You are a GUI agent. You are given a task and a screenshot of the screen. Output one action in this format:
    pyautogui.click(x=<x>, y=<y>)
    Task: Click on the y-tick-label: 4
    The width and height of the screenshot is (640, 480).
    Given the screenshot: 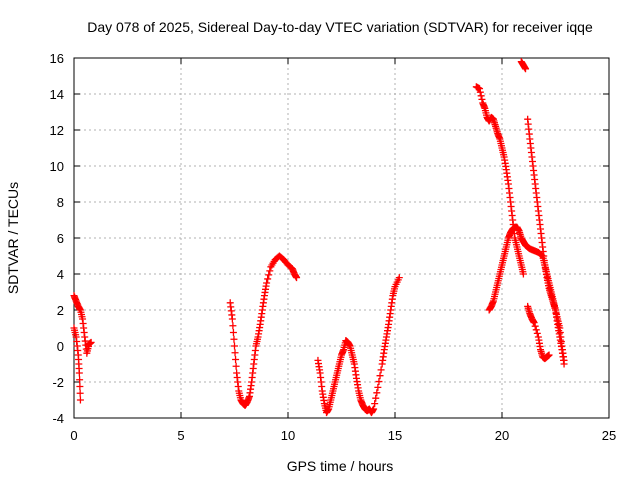 What is the action you would take?
    pyautogui.click(x=60, y=274)
    